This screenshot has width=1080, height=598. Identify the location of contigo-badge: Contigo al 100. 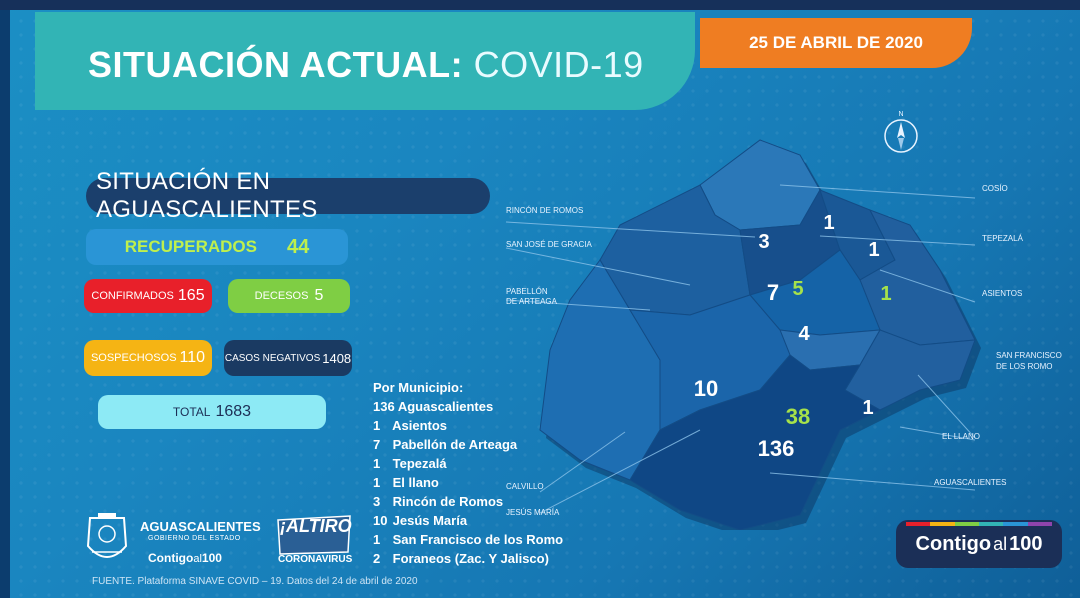
(979, 544).